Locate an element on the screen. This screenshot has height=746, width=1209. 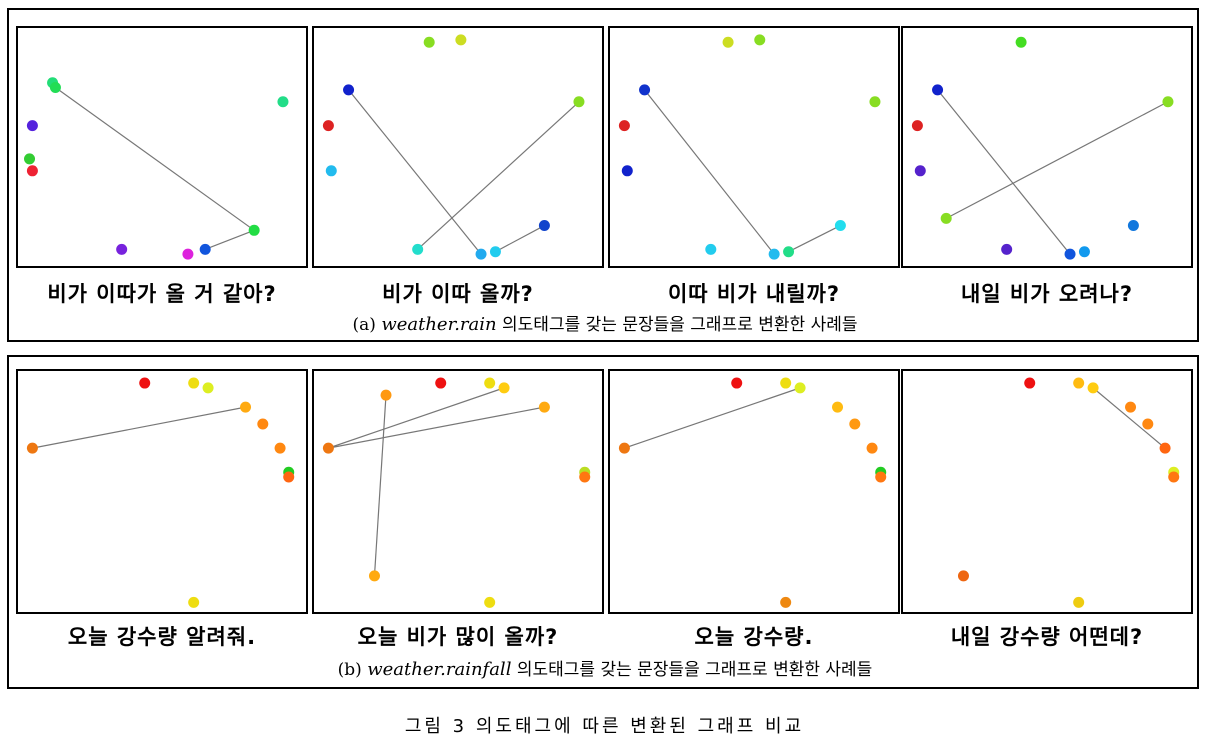
graph-panel-b3 is located at coordinates (754, 491).